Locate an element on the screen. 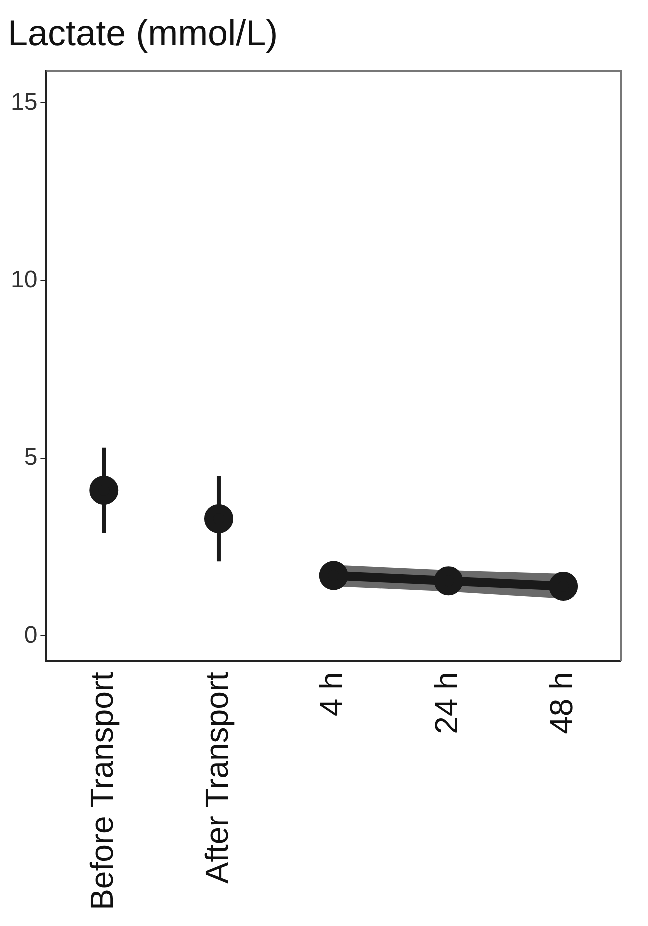  x-tick-label: Before Transport is located at coordinates (102, 791).